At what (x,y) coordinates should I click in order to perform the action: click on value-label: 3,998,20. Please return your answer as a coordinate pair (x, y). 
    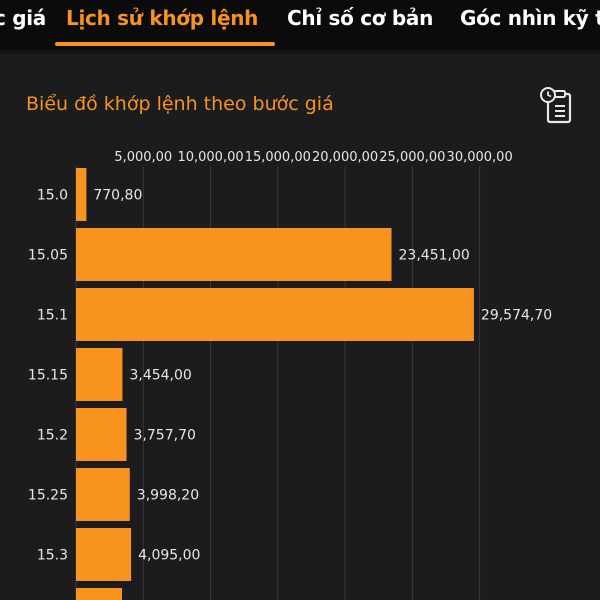
    Looking at the image, I should click on (168, 496).